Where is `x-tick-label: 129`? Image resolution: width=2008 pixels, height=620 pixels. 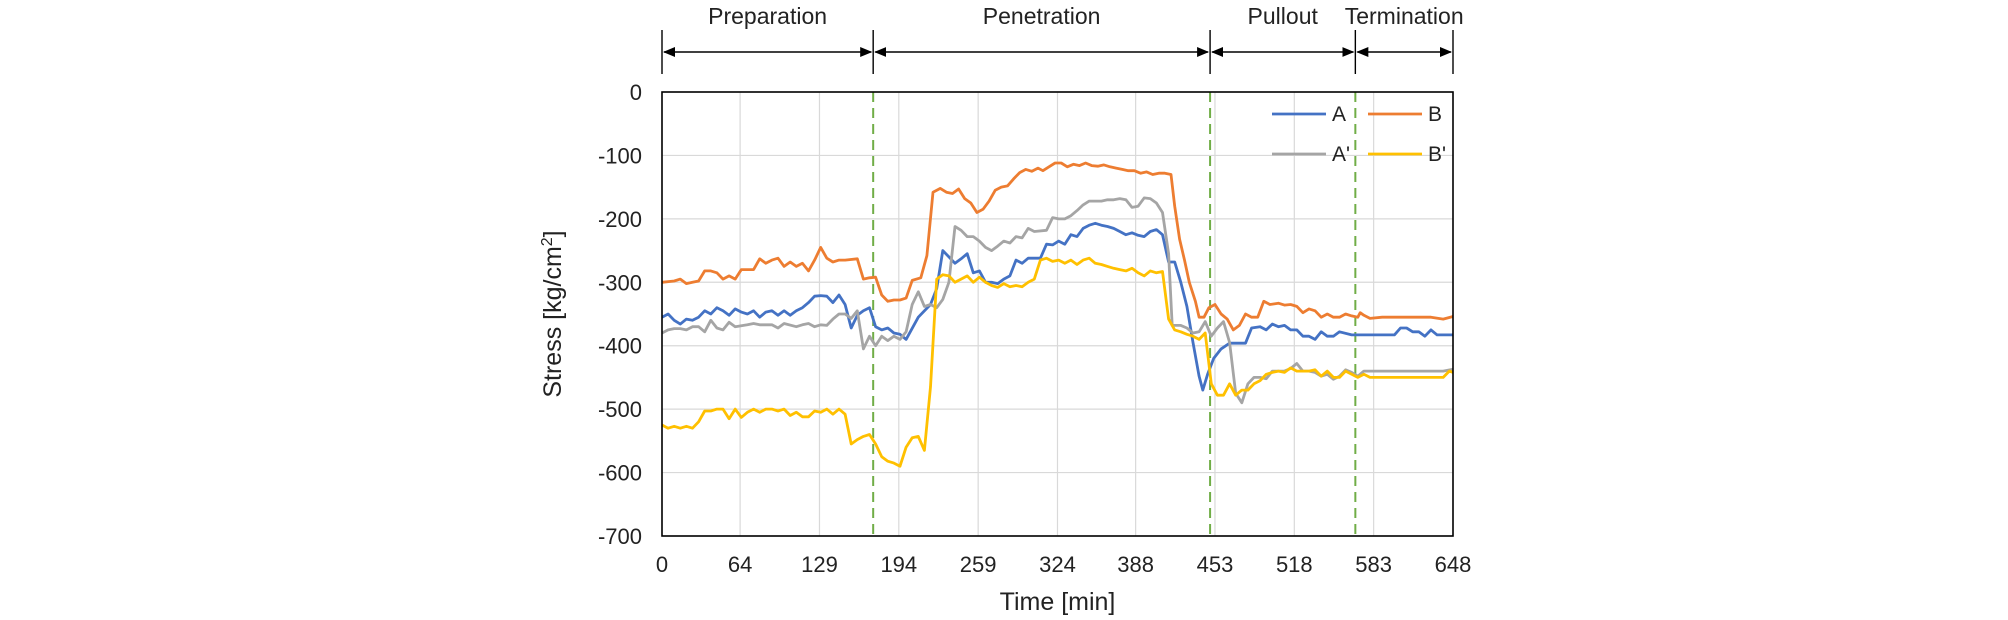
x-tick-label: 129 is located at coordinates (819, 564).